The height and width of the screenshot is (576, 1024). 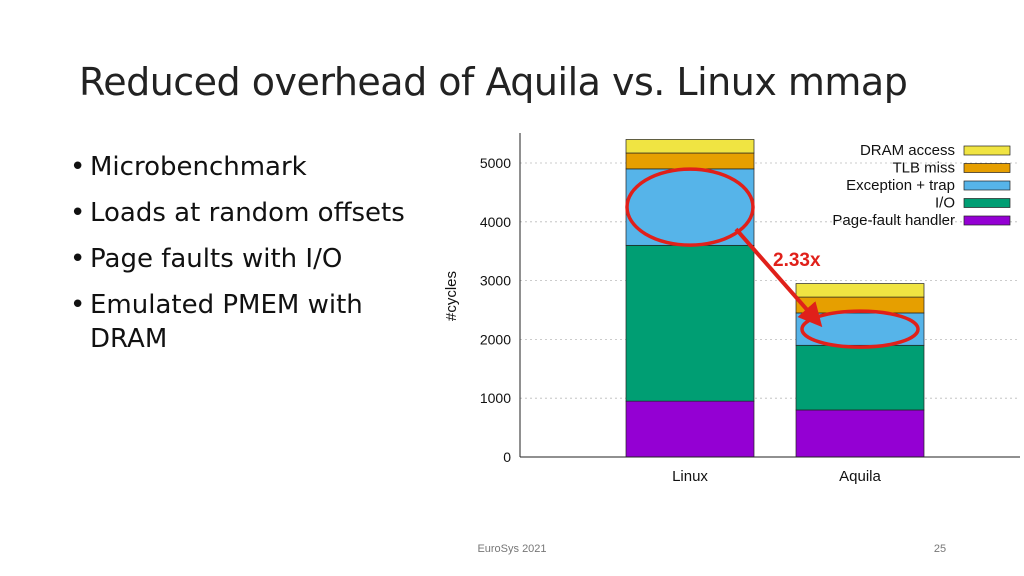 What do you see at coordinates (923, 168) in the screenshot?
I see `legend-label: TLB miss` at bounding box center [923, 168].